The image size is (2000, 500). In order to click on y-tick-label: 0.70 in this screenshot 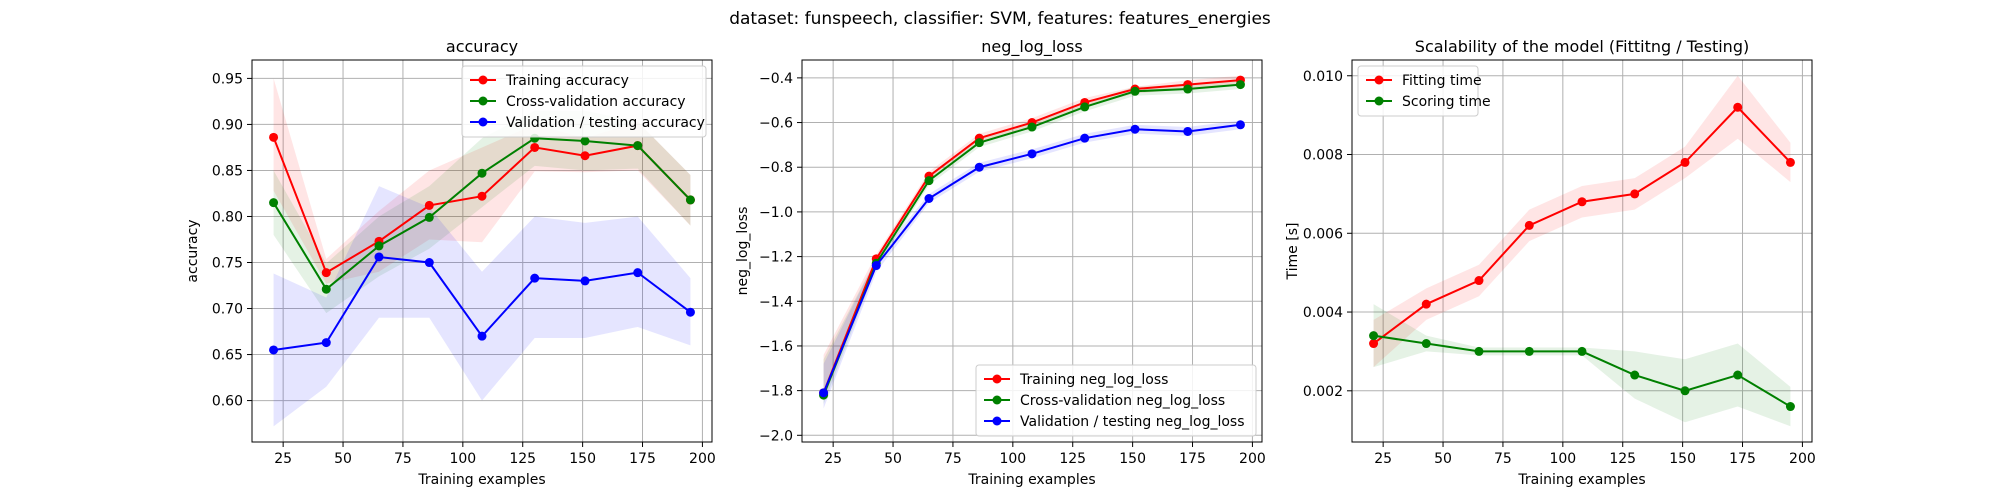, I will do `click(227, 310)`.